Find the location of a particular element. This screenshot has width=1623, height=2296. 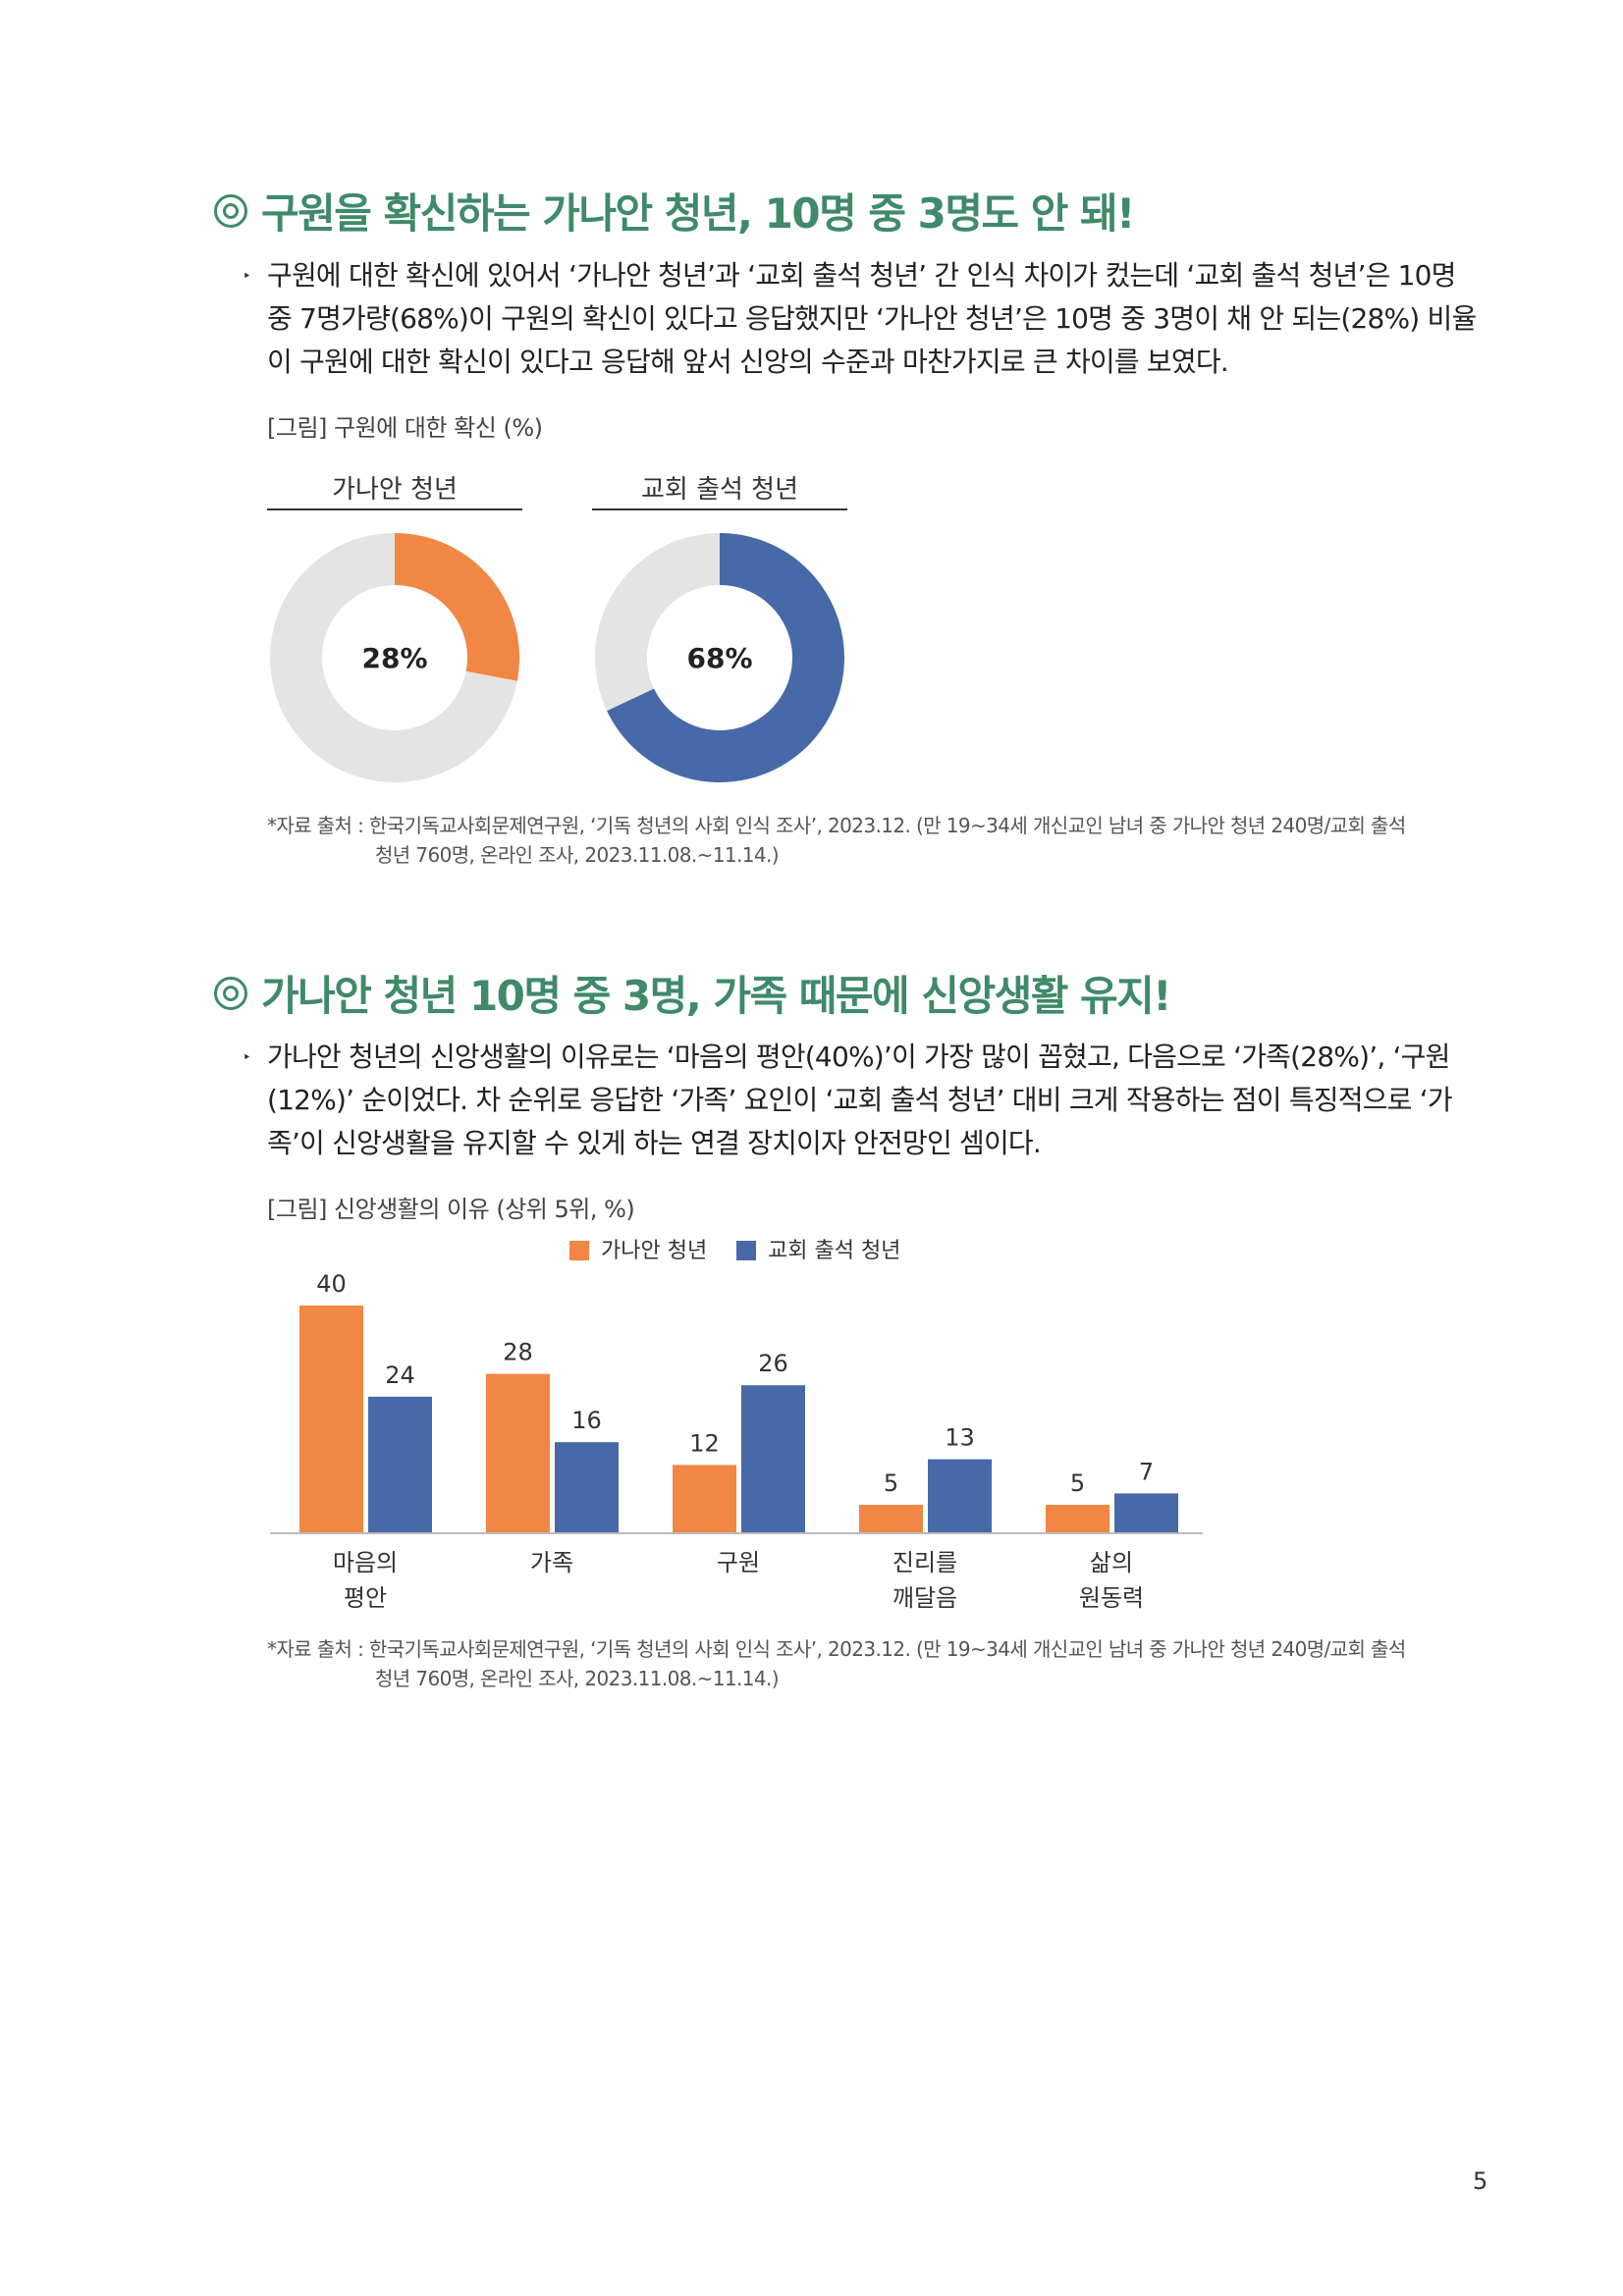

category-label-1-0: 가족 is located at coordinates (552, 1563).